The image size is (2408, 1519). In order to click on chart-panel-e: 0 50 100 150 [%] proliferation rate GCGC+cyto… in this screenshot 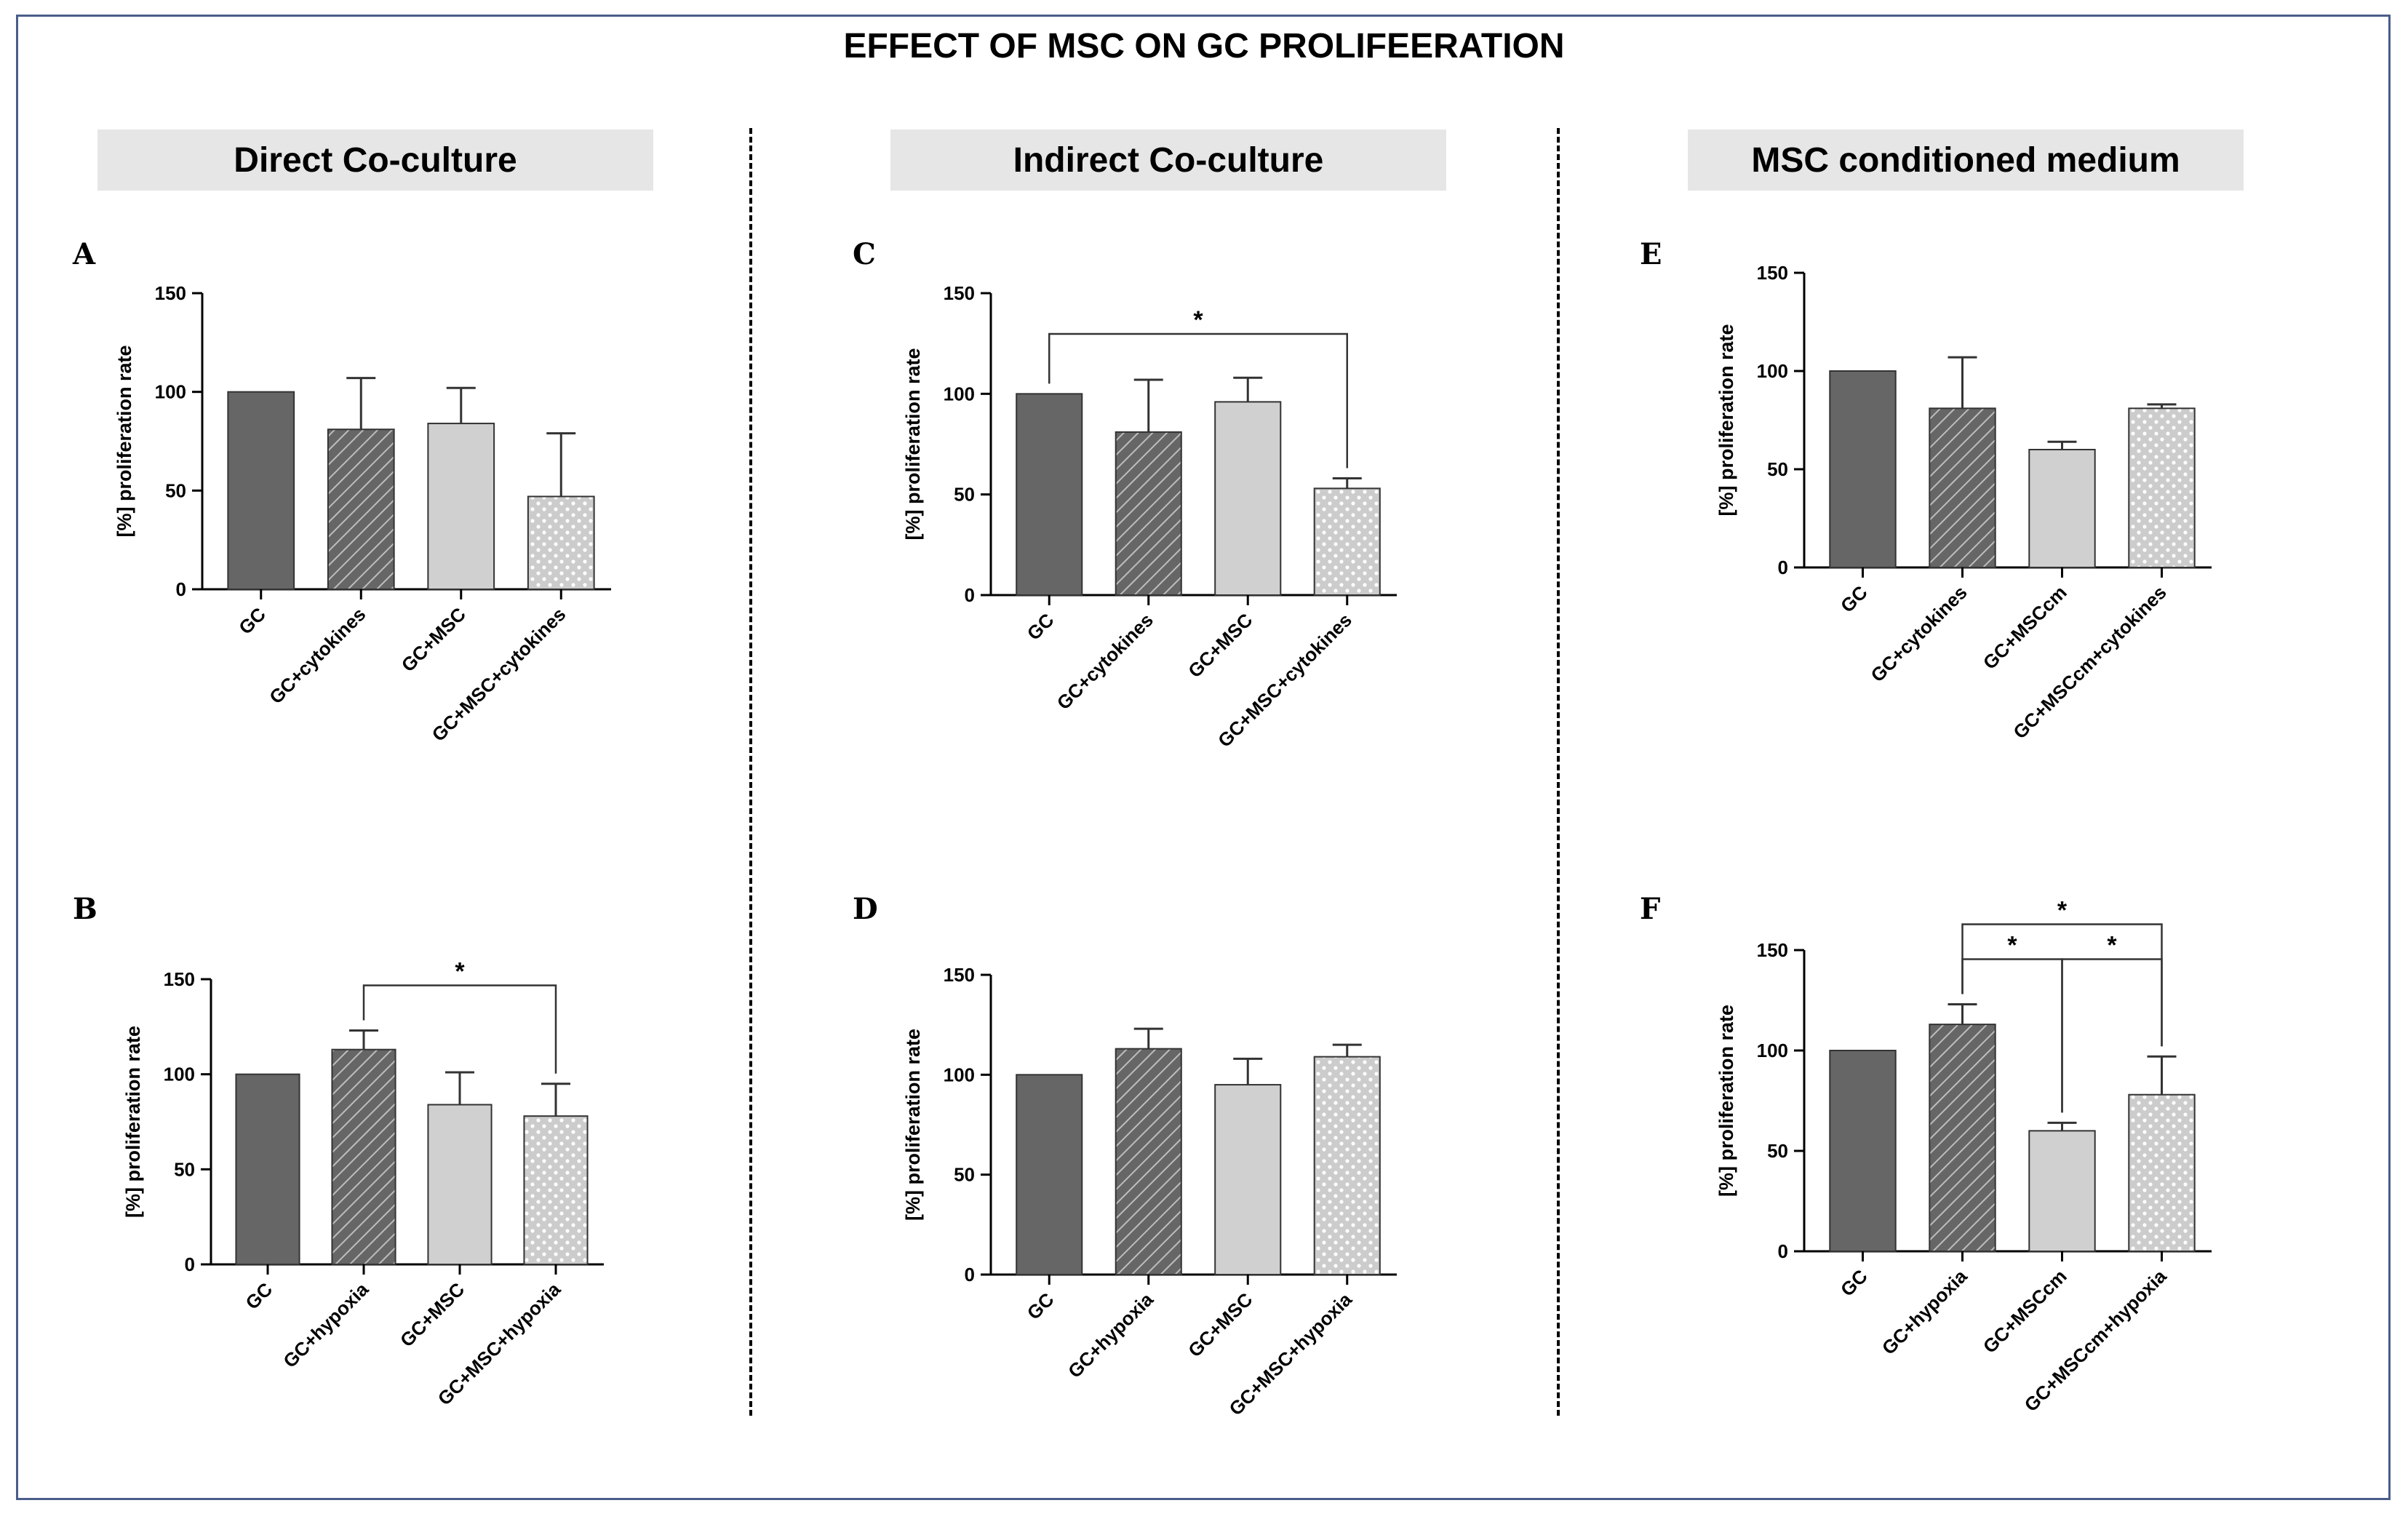, I will do `click(1964, 503)`.